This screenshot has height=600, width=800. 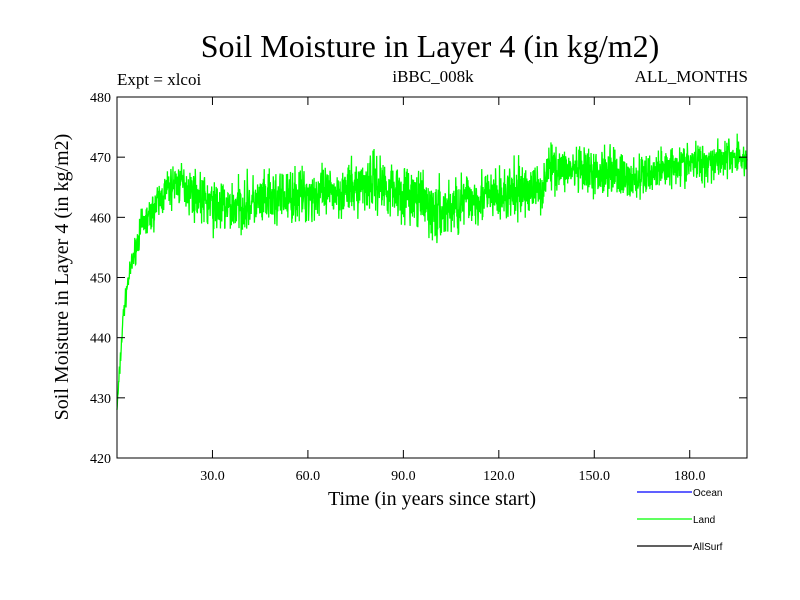 I want to click on x-tick-label: 180.0, so click(x=690, y=476).